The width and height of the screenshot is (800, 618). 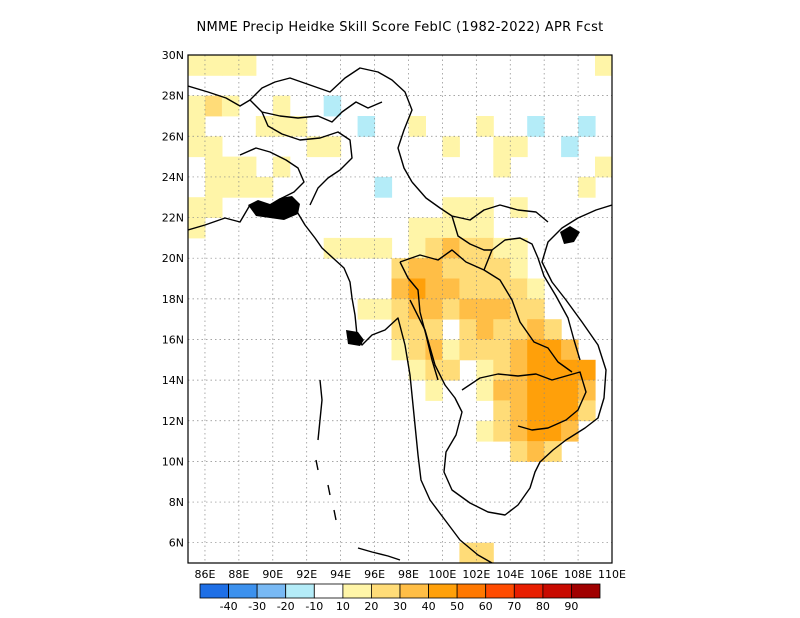 I want to click on thailand-laos-border, so click(x=486, y=311).